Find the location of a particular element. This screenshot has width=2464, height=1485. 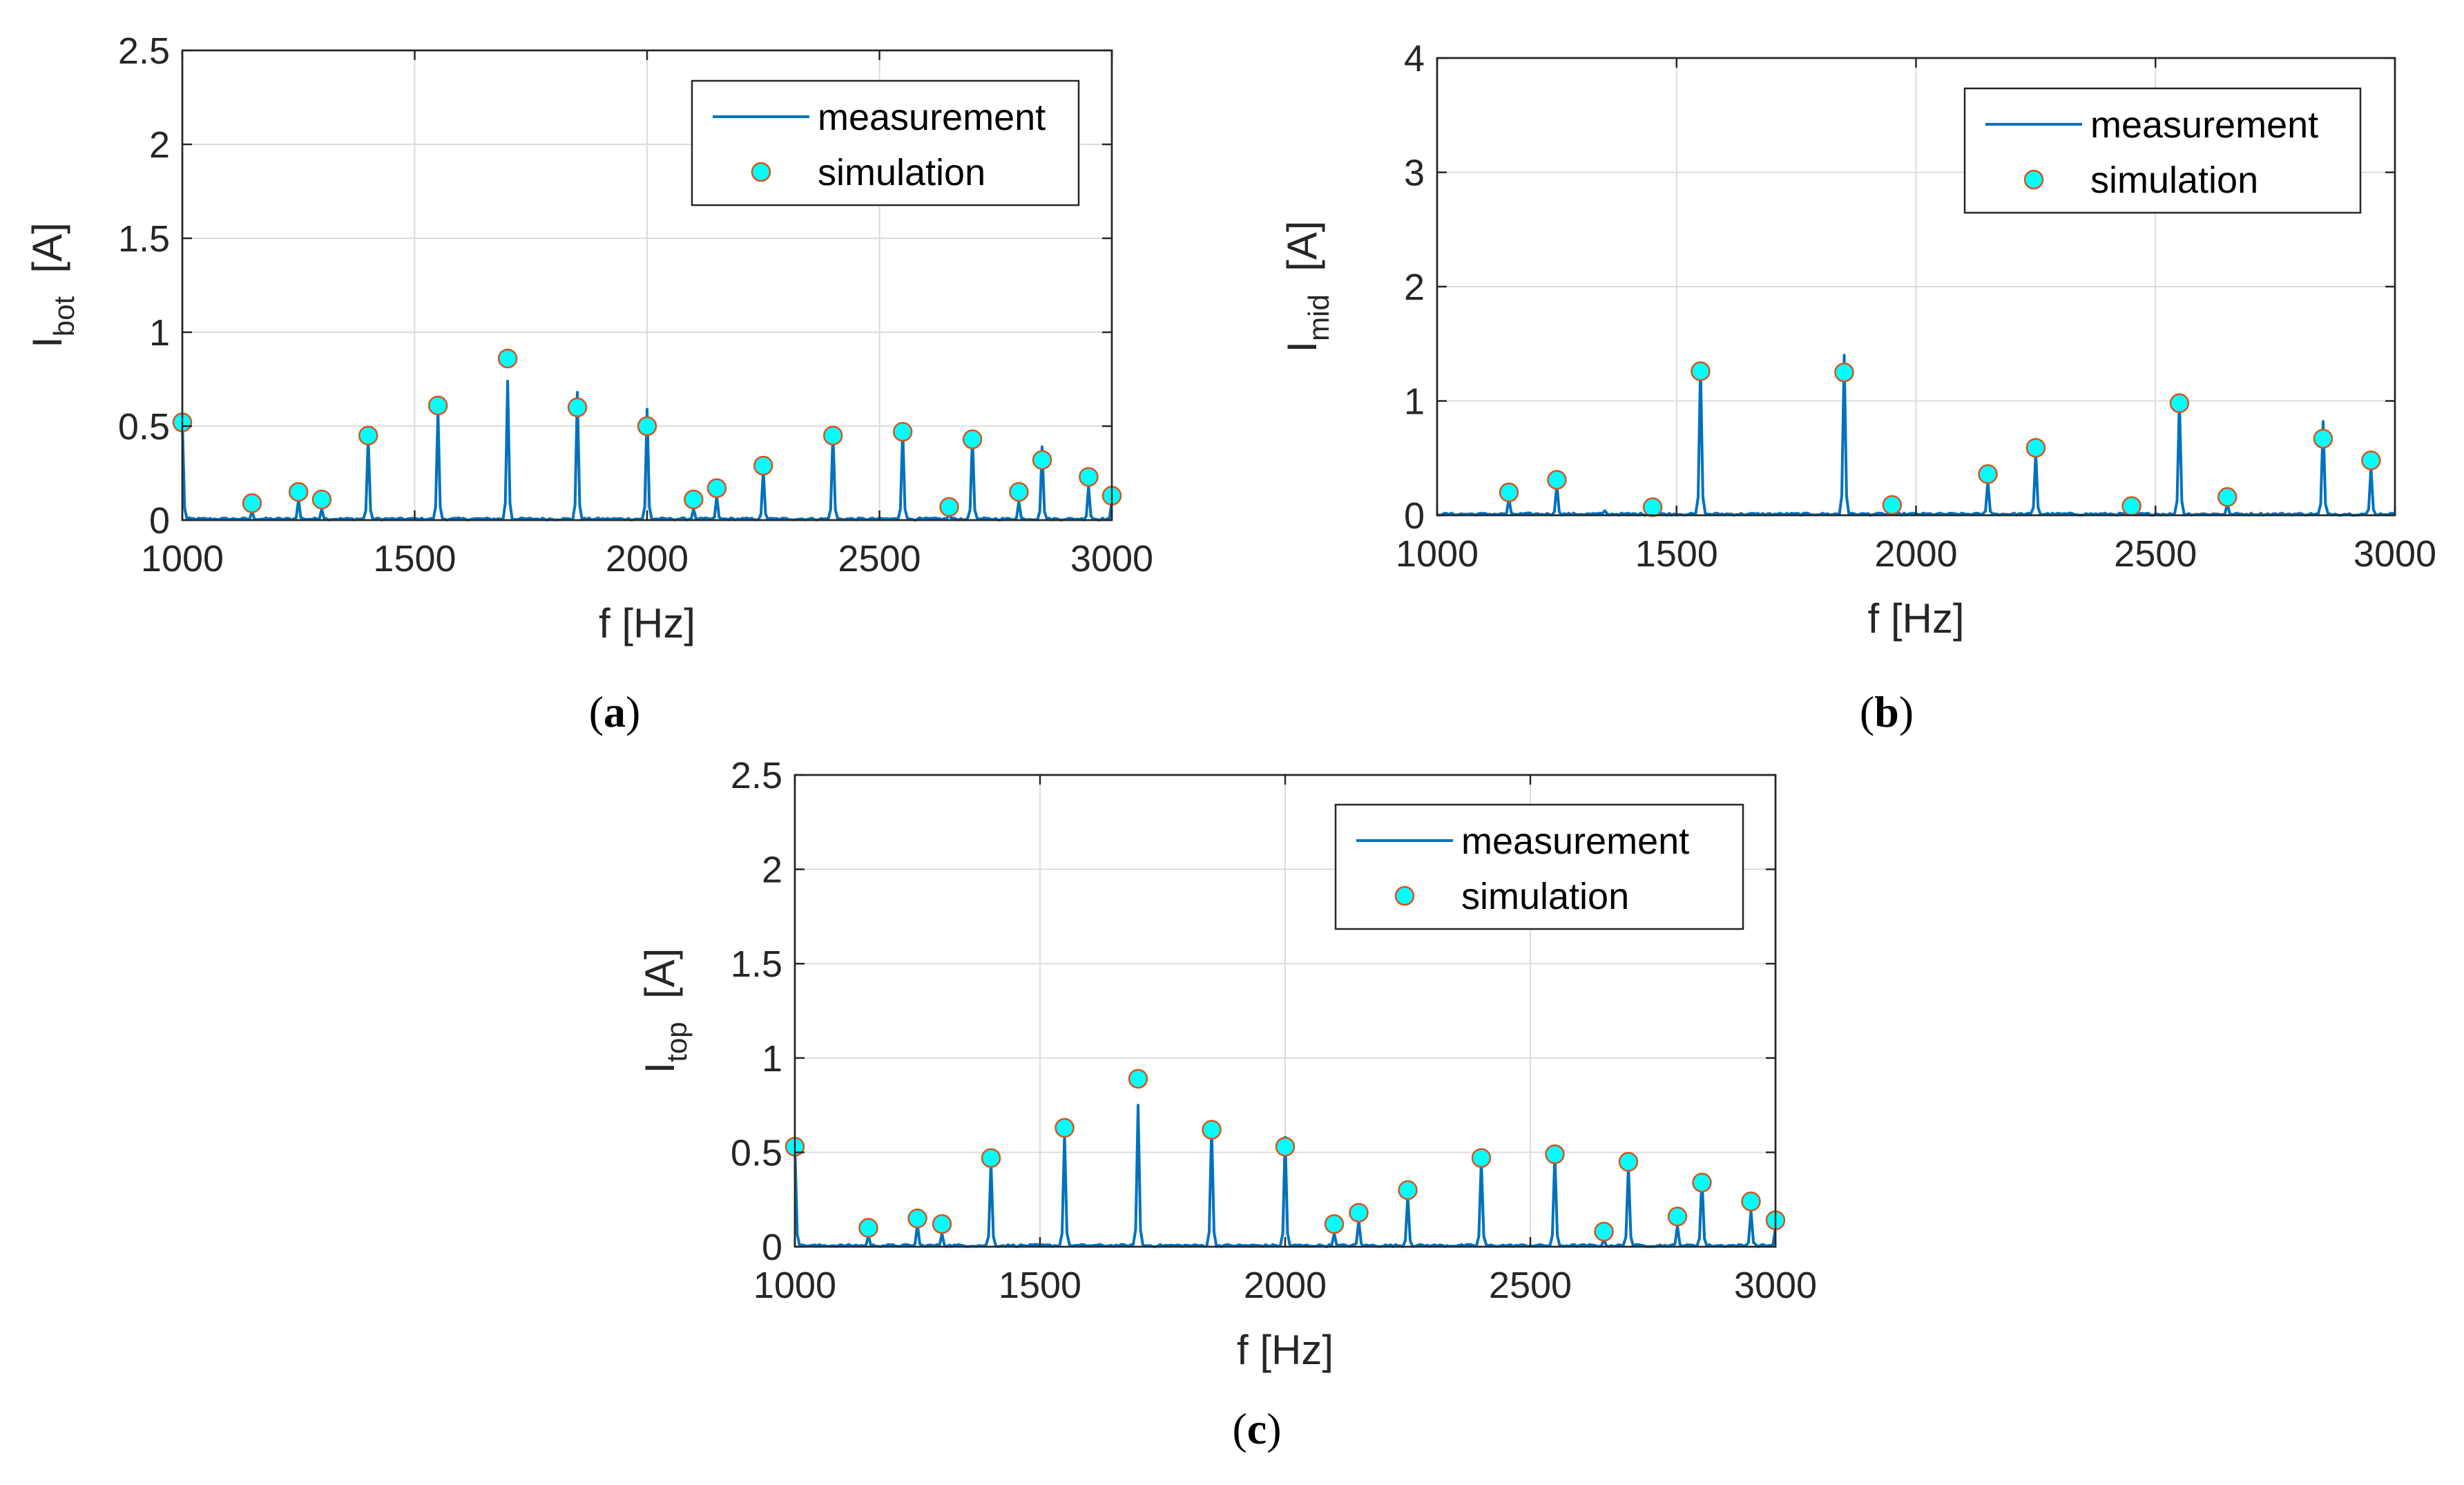

y-axis-label: Imid [A] is located at coordinates (1307, 286).